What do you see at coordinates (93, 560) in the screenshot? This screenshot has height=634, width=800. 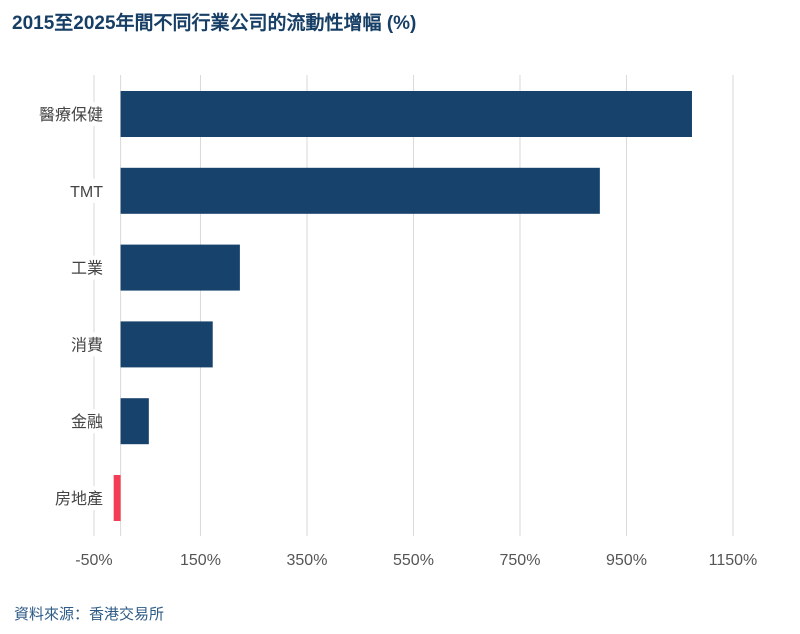 I see `x-tick-label: -50%` at bounding box center [93, 560].